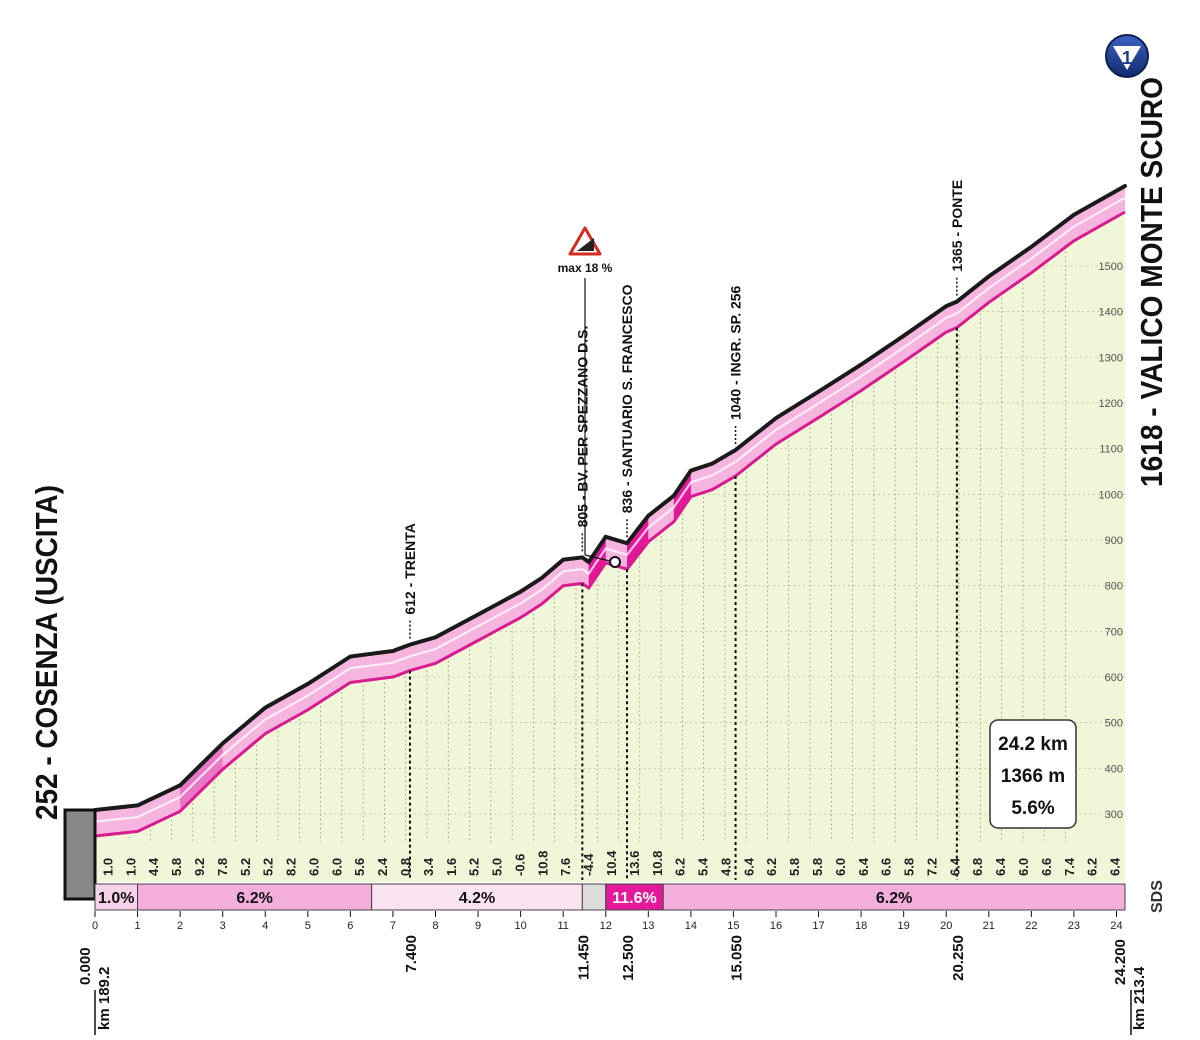 The image size is (1200, 1040). What do you see at coordinates (931, 867) in the screenshot?
I see `km-gradient: 7.2` at bounding box center [931, 867].